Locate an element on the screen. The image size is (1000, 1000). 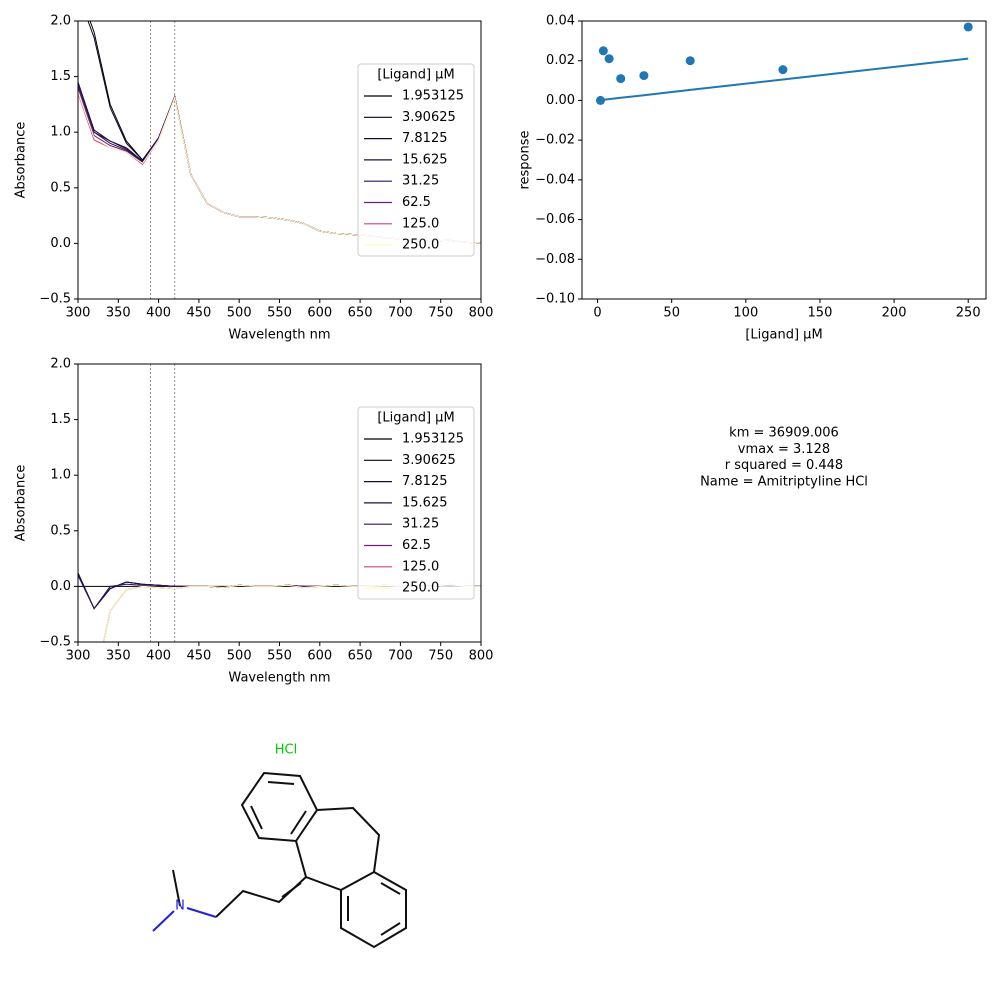
bonds is located at coordinates (289, 860).